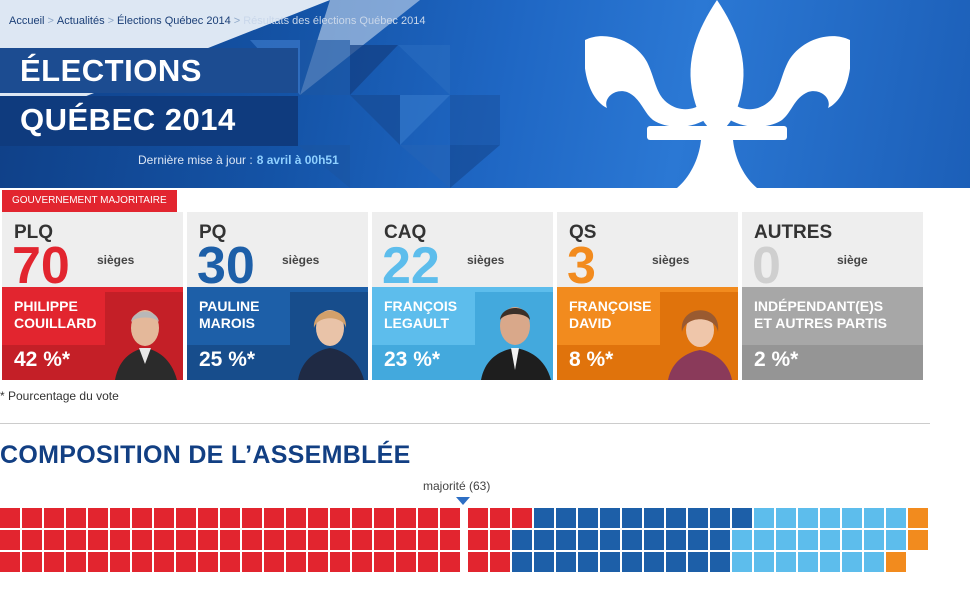 Image resolution: width=970 pixels, height=593 pixels. What do you see at coordinates (421, 306) in the screenshot?
I see `leader-first-name: FRANÇOIS` at bounding box center [421, 306].